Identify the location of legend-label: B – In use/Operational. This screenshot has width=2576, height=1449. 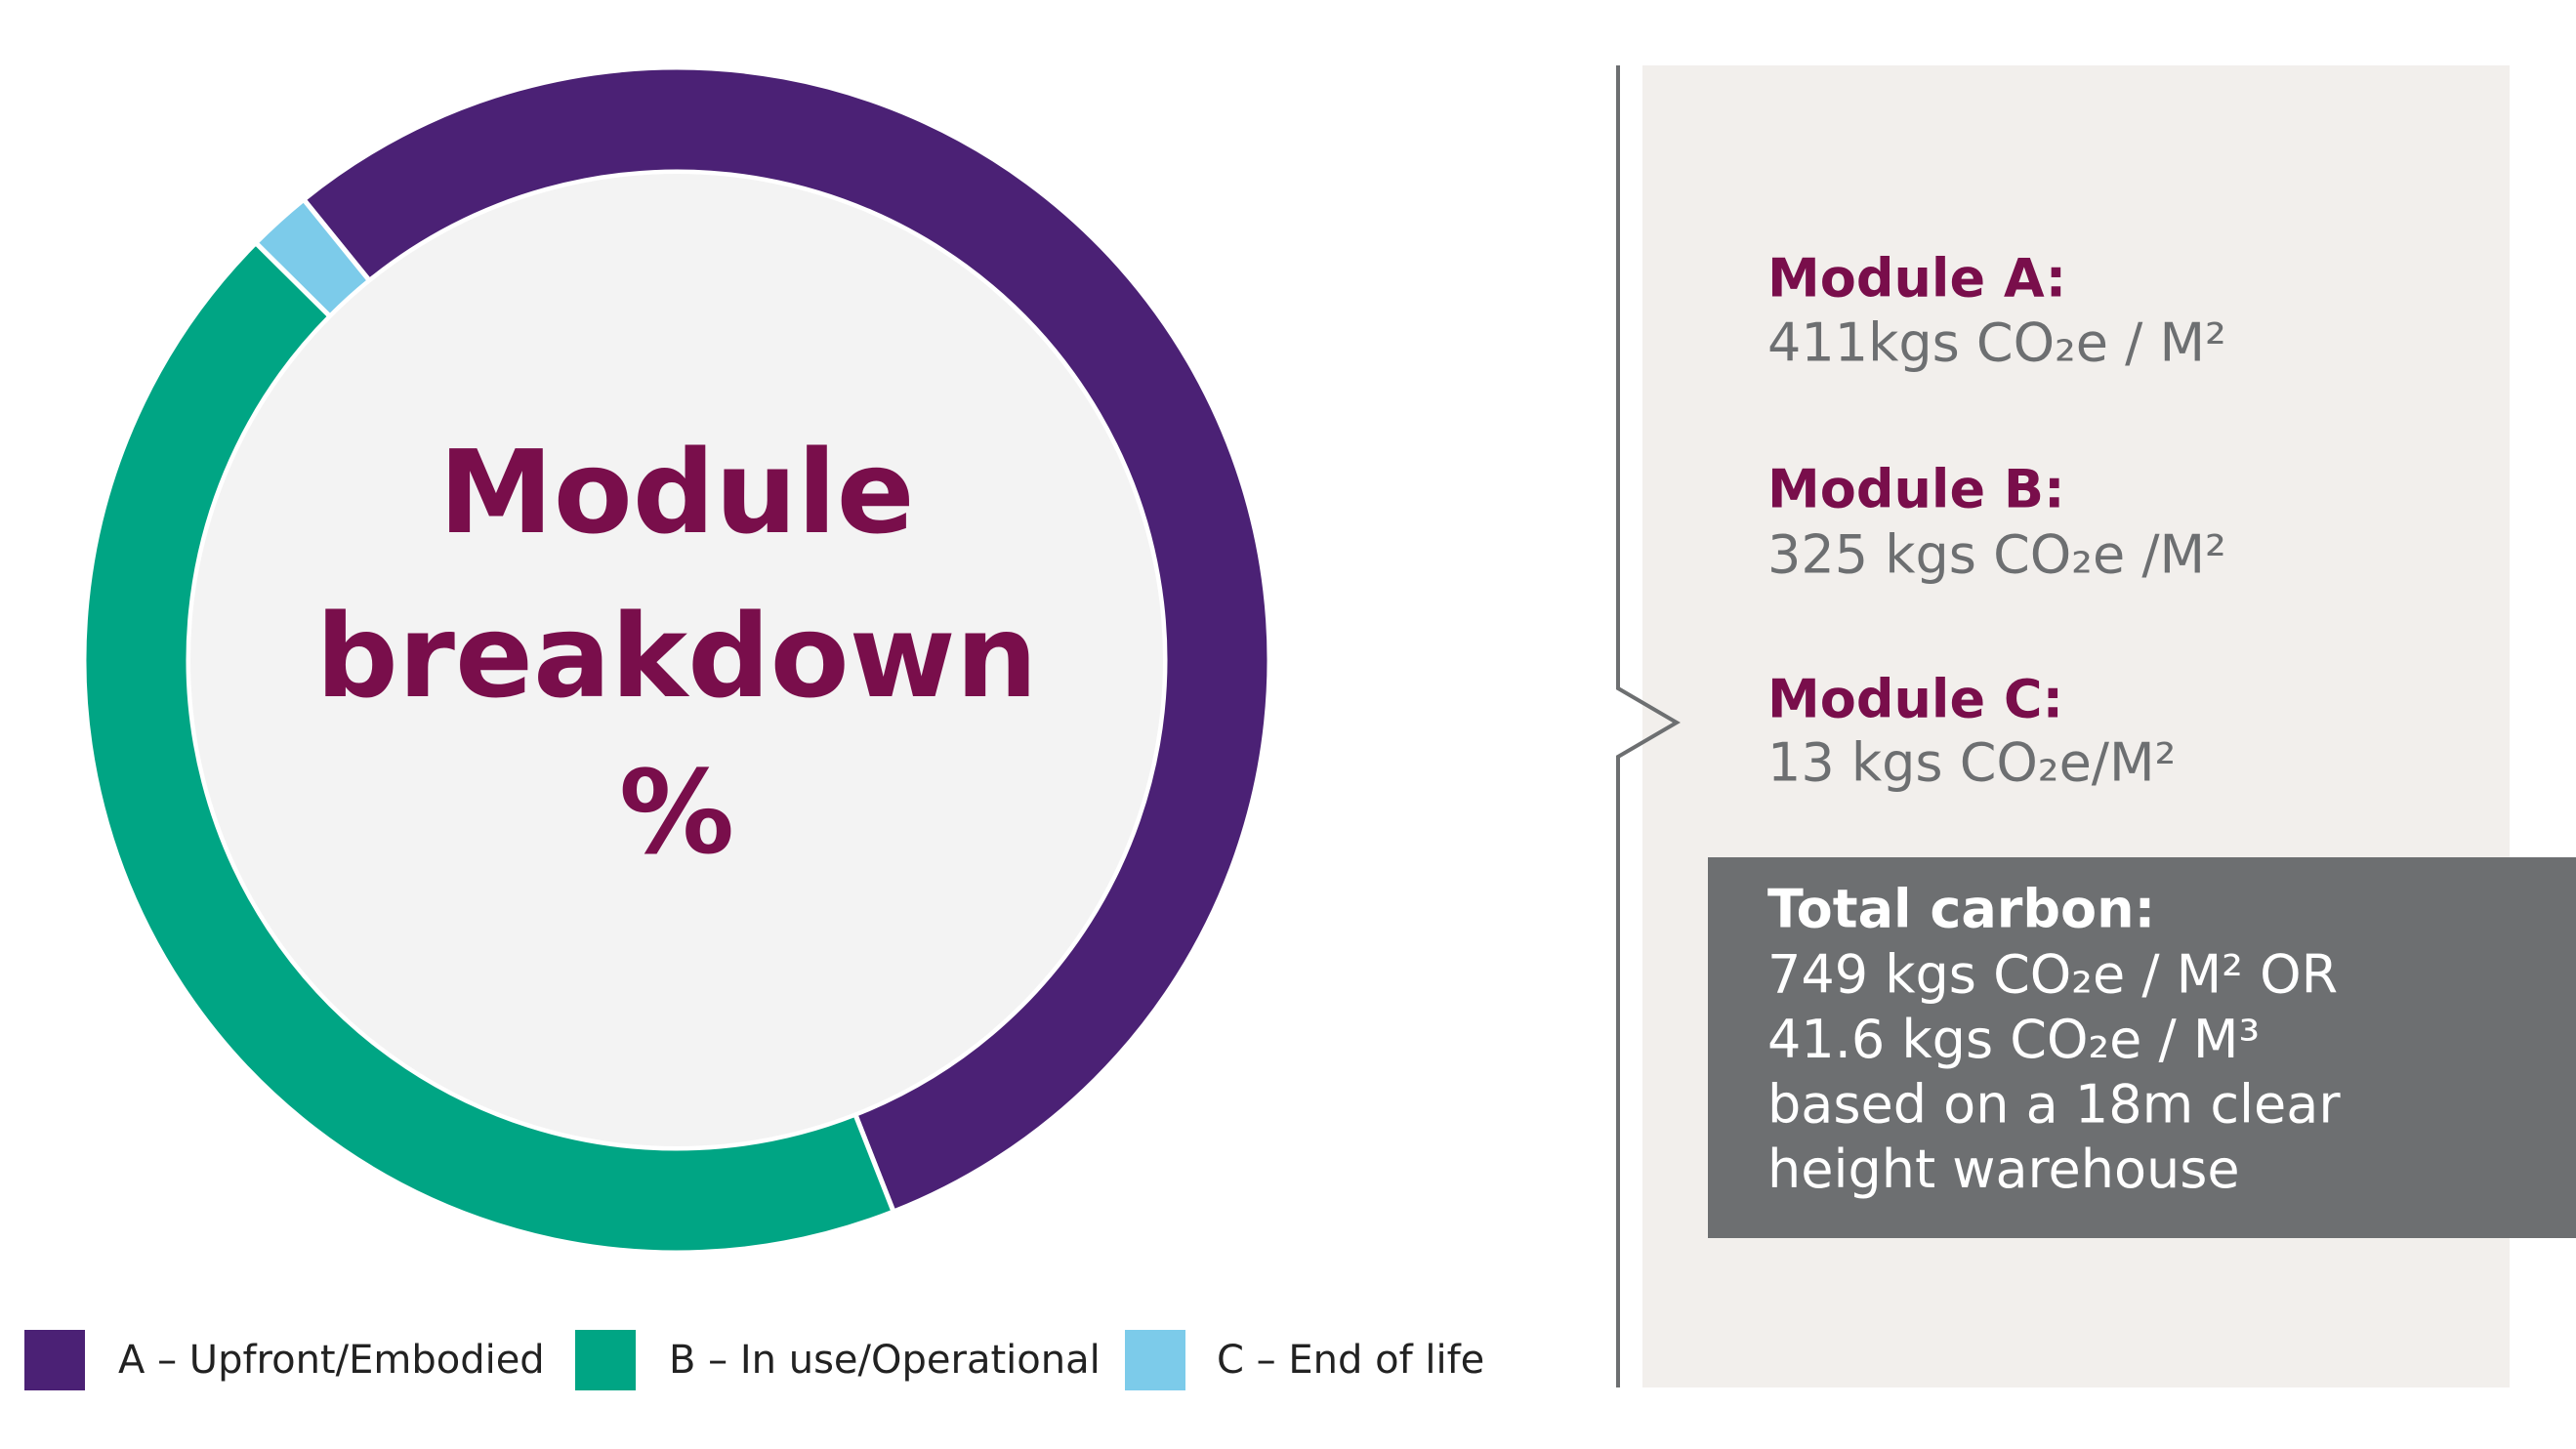
(885, 1360).